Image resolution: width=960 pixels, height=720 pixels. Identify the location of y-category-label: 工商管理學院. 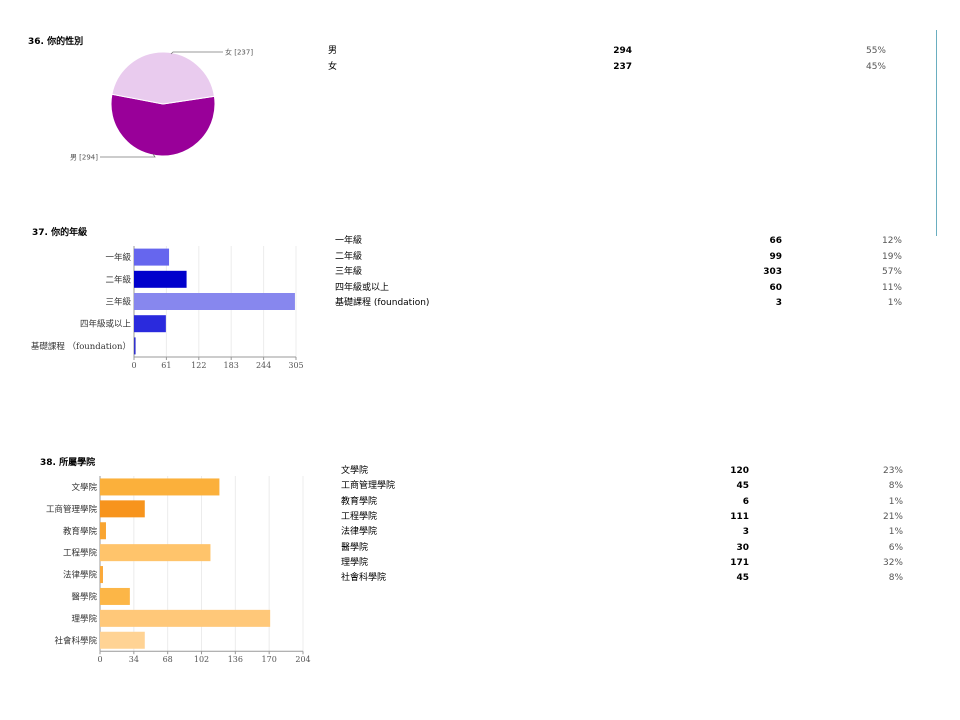
(72, 509).